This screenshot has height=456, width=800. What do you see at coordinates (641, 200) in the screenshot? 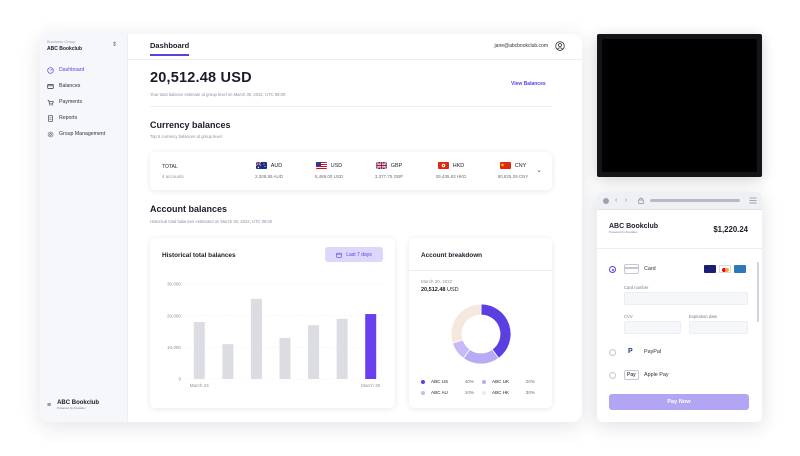
I see `lock-icon` at bounding box center [641, 200].